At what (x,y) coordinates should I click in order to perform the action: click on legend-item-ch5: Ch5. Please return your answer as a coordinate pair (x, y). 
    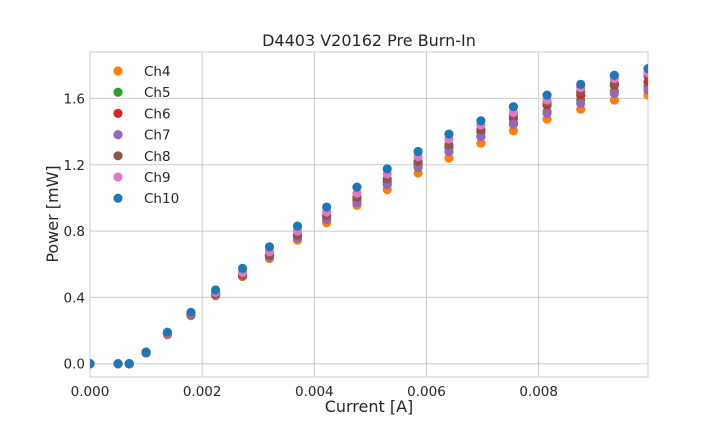
    Looking at the image, I should click on (142, 93).